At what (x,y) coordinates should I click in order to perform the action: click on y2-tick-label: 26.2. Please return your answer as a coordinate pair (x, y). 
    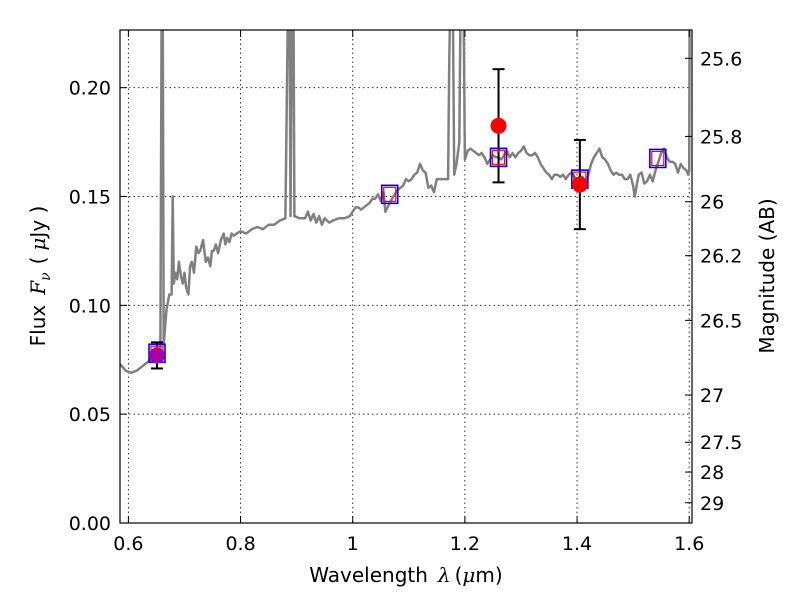
    Looking at the image, I should click on (721, 257).